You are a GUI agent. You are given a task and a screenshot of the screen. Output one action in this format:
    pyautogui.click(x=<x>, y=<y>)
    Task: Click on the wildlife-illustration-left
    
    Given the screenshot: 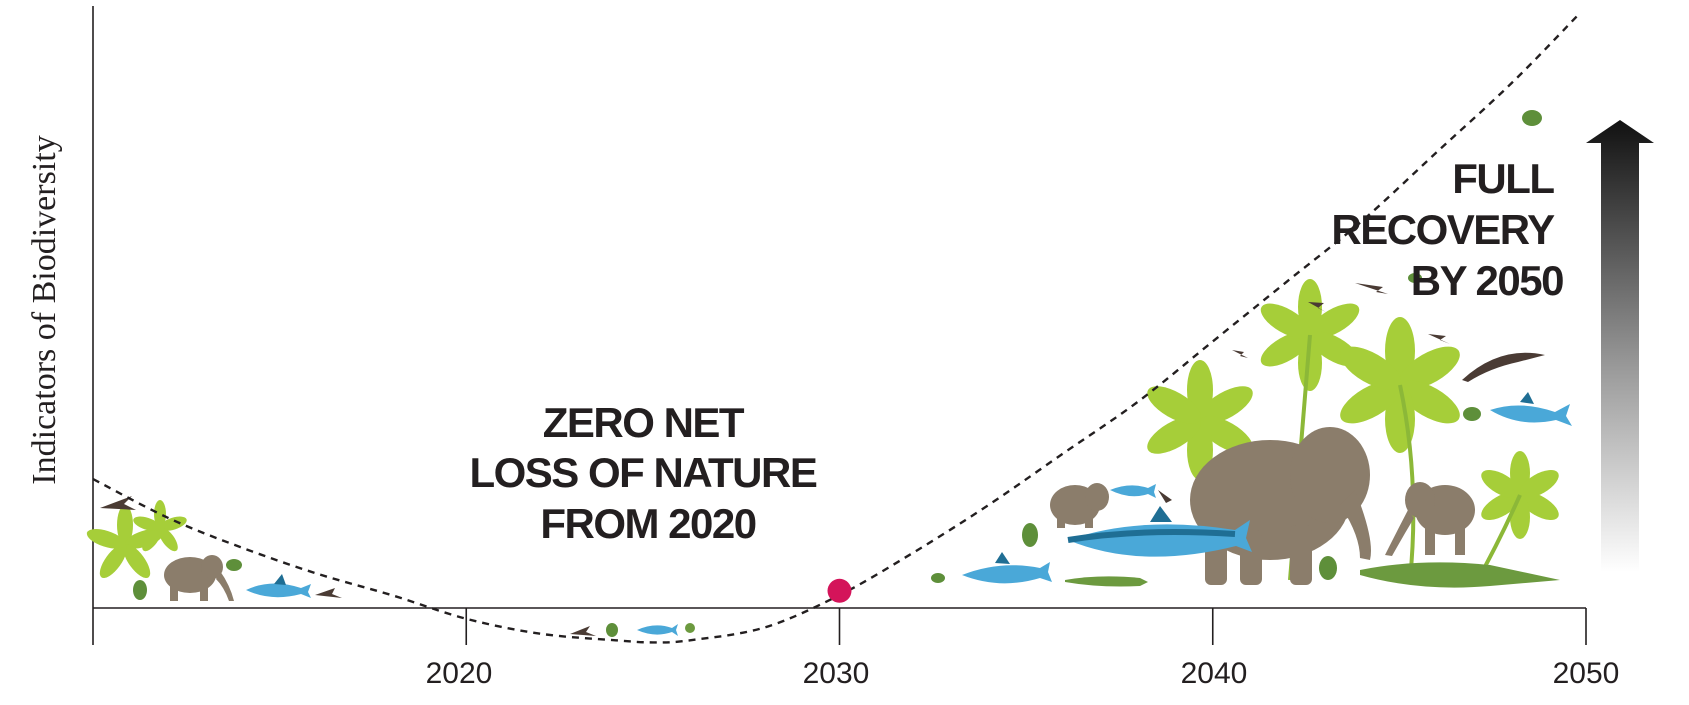 What is the action you would take?
    pyautogui.click(x=214, y=548)
    